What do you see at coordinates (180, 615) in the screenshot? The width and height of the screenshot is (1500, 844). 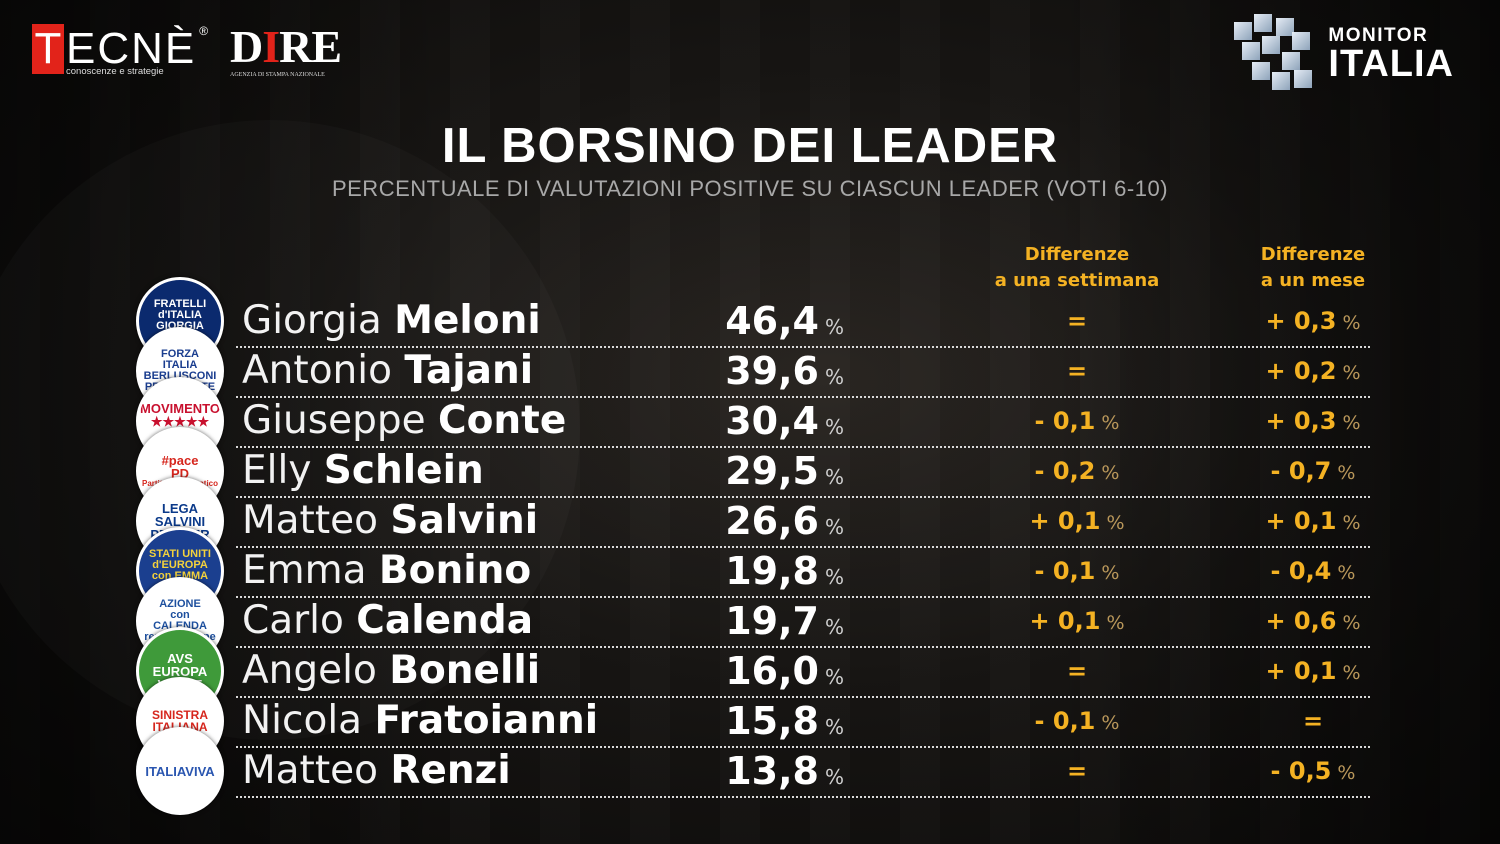 I see `party-logo-text: con` at bounding box center [180, 615].